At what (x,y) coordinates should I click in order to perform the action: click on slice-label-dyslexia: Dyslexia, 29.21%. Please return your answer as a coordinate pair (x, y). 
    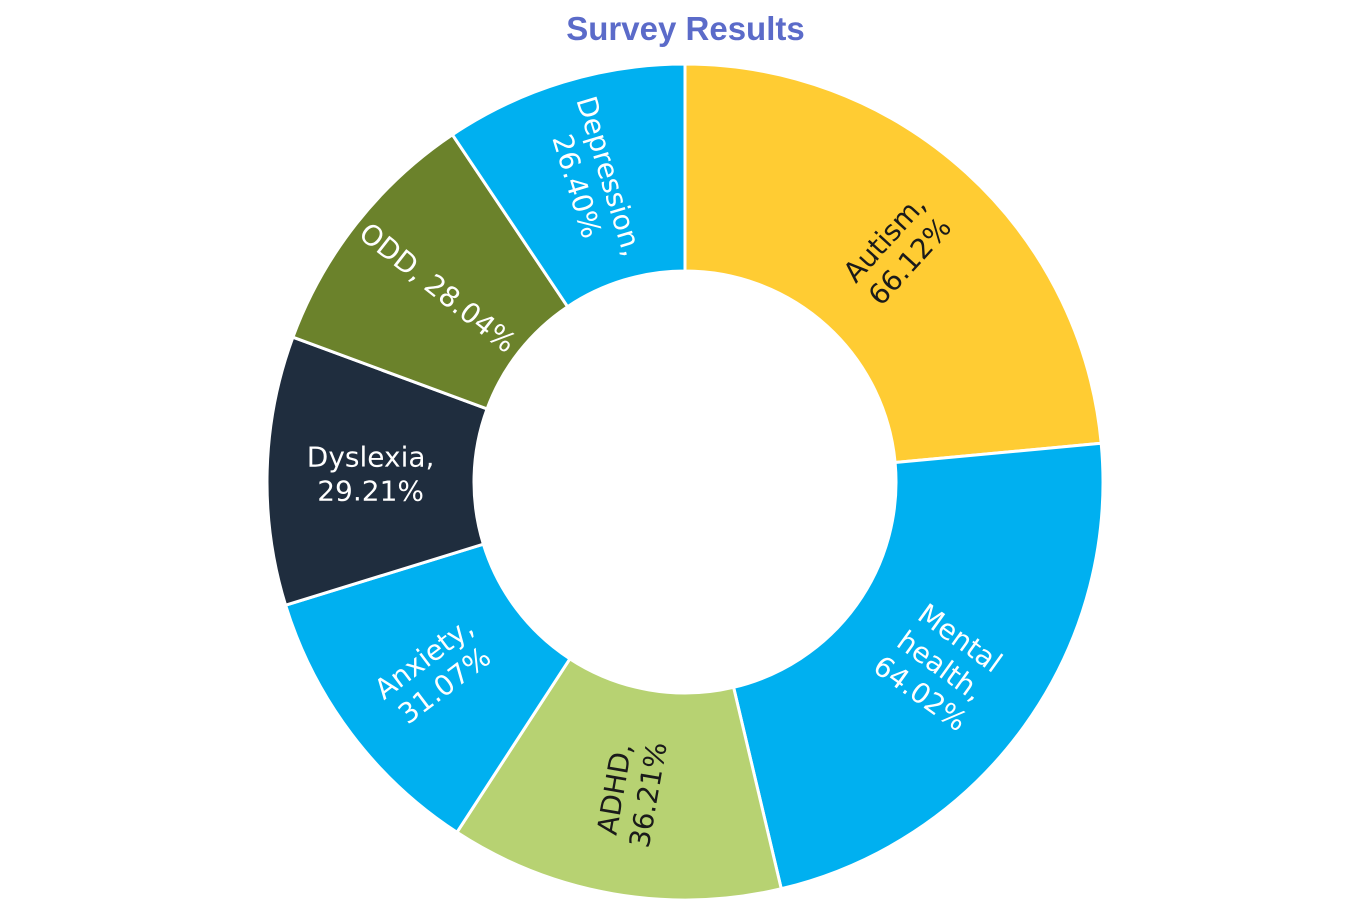
    Looking at the image, I should click on (371, 473).